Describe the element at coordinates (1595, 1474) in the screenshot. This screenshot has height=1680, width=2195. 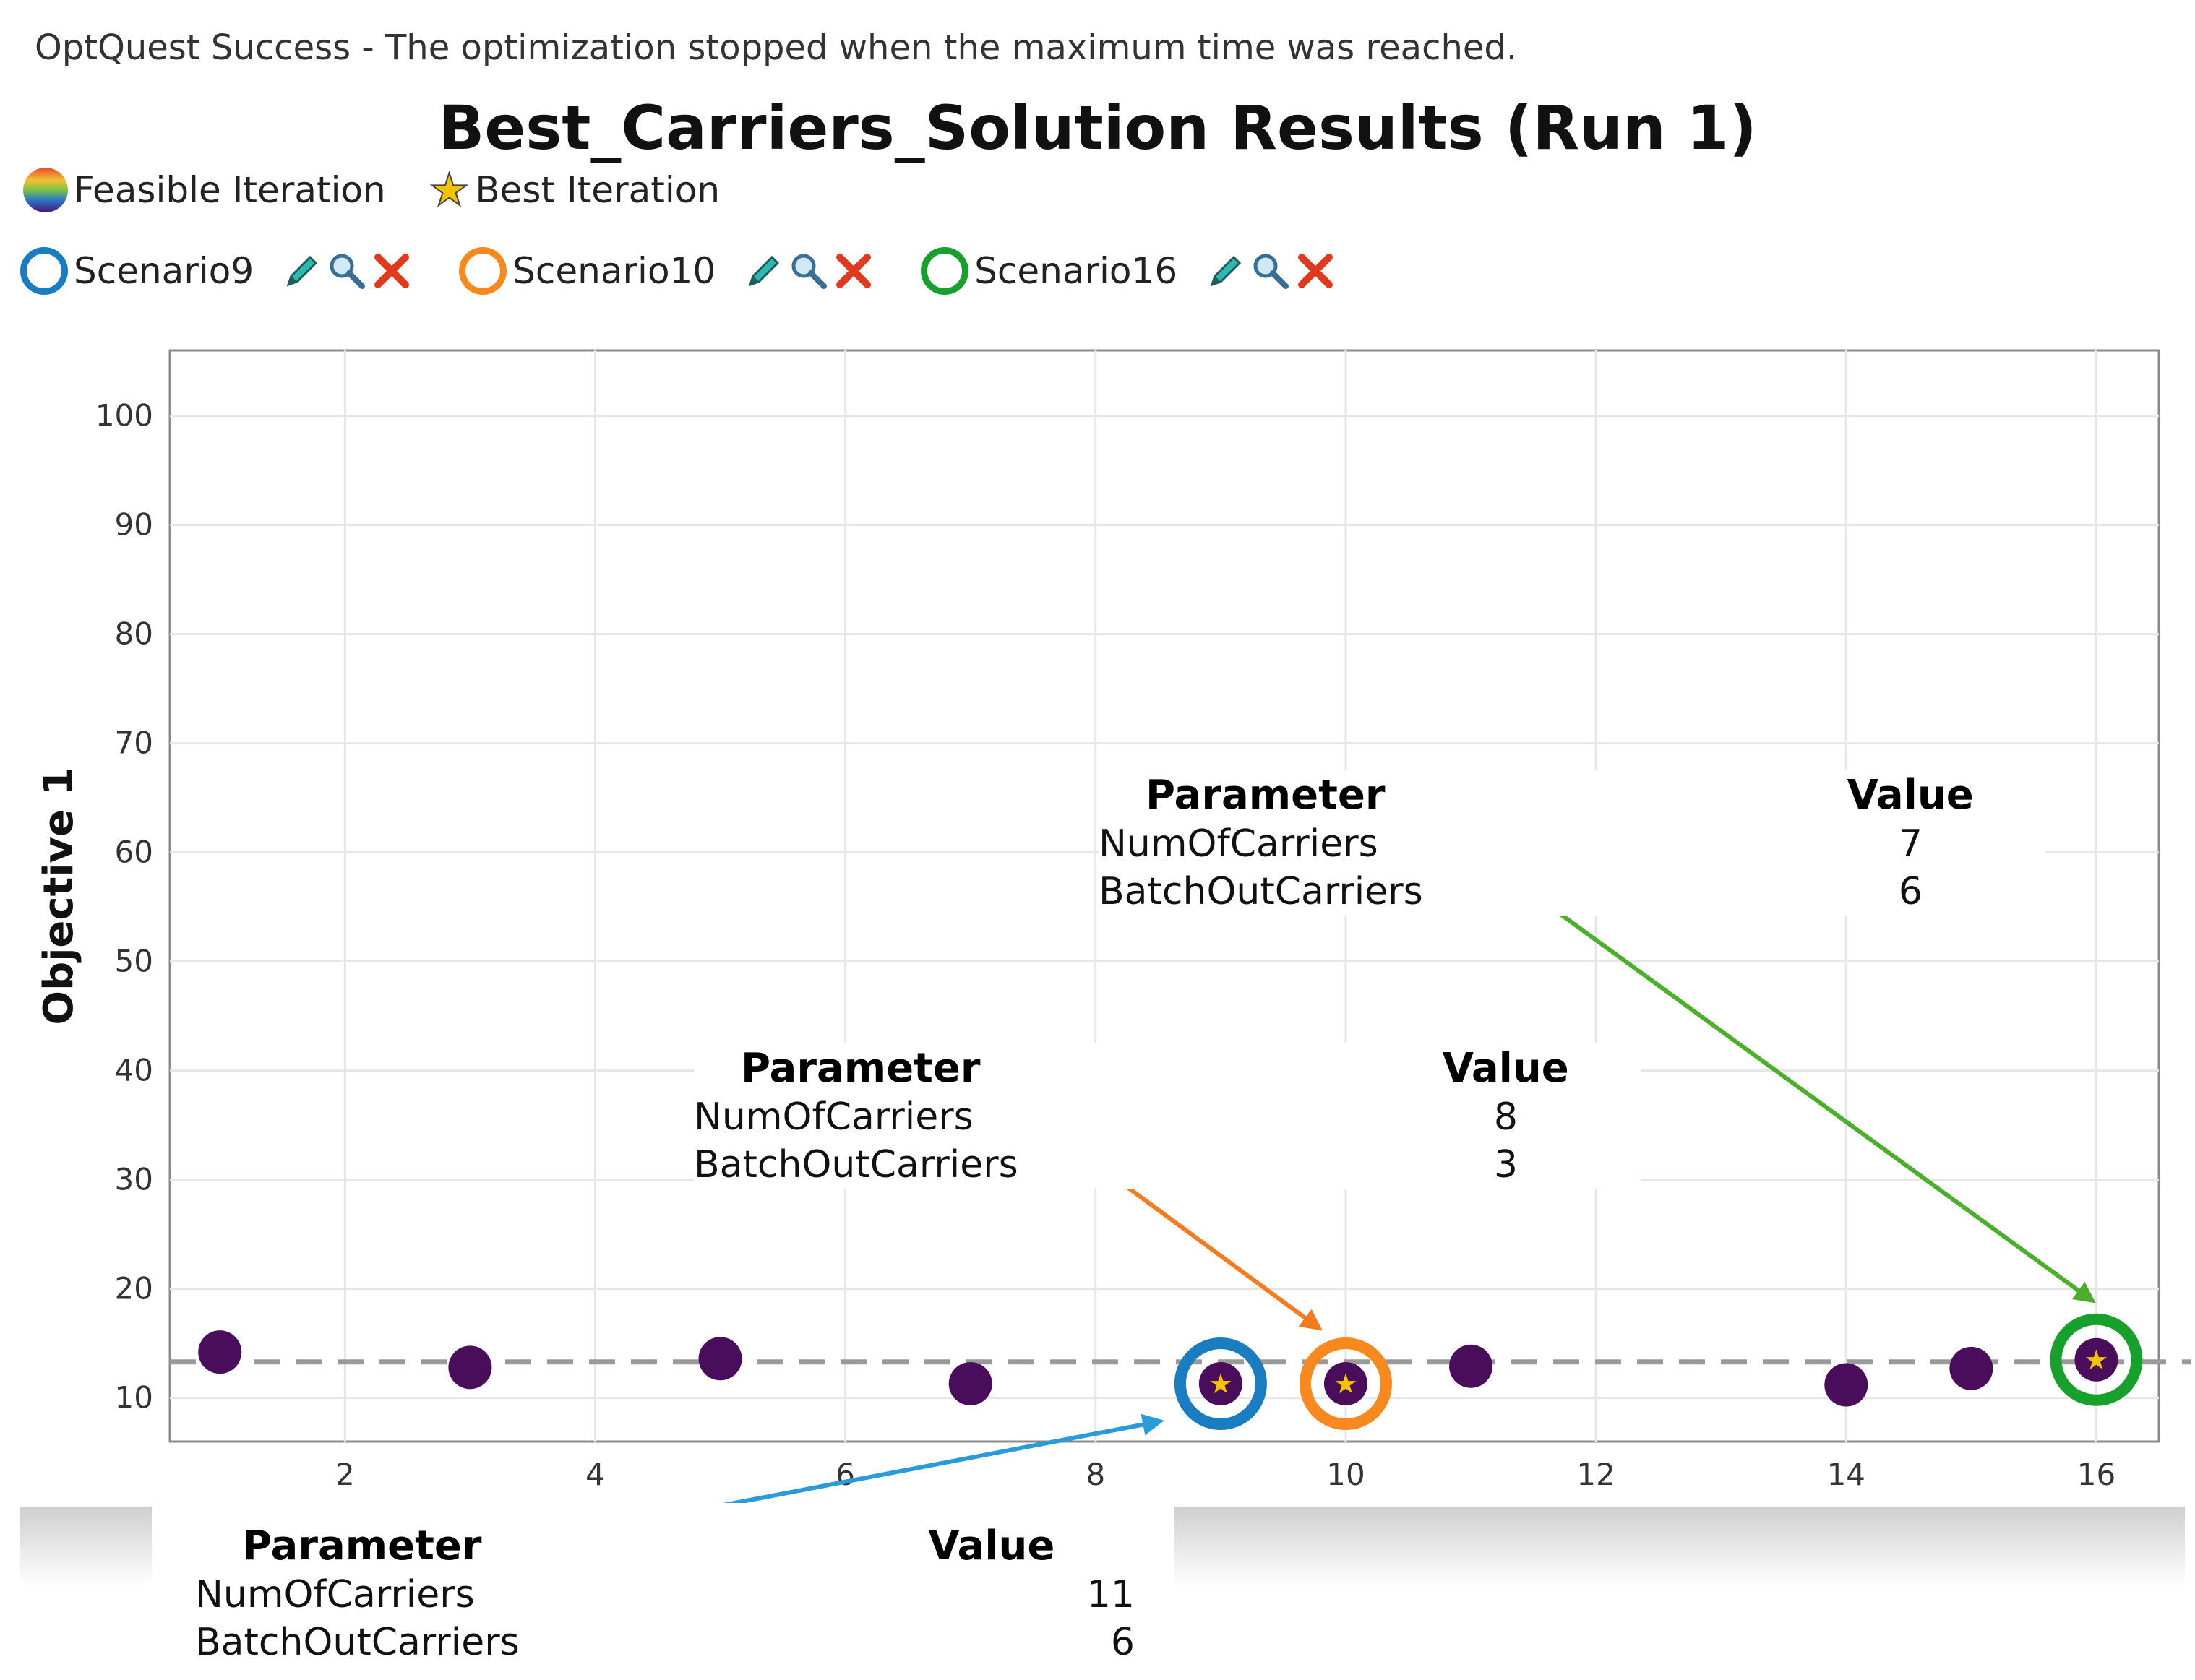
I see `x-tick-label: 12` at that location.